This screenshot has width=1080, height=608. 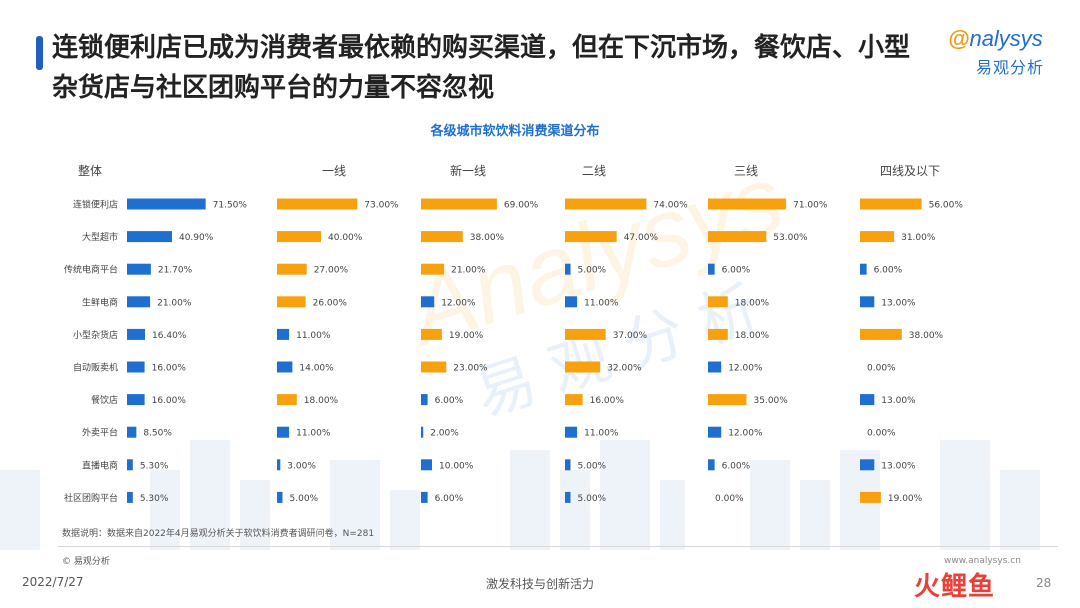 What do you see at coordinates (955, 587) in the screenshot?
I see `brand-stamp: 火鲤鱼` at bounding box center [955, 587].